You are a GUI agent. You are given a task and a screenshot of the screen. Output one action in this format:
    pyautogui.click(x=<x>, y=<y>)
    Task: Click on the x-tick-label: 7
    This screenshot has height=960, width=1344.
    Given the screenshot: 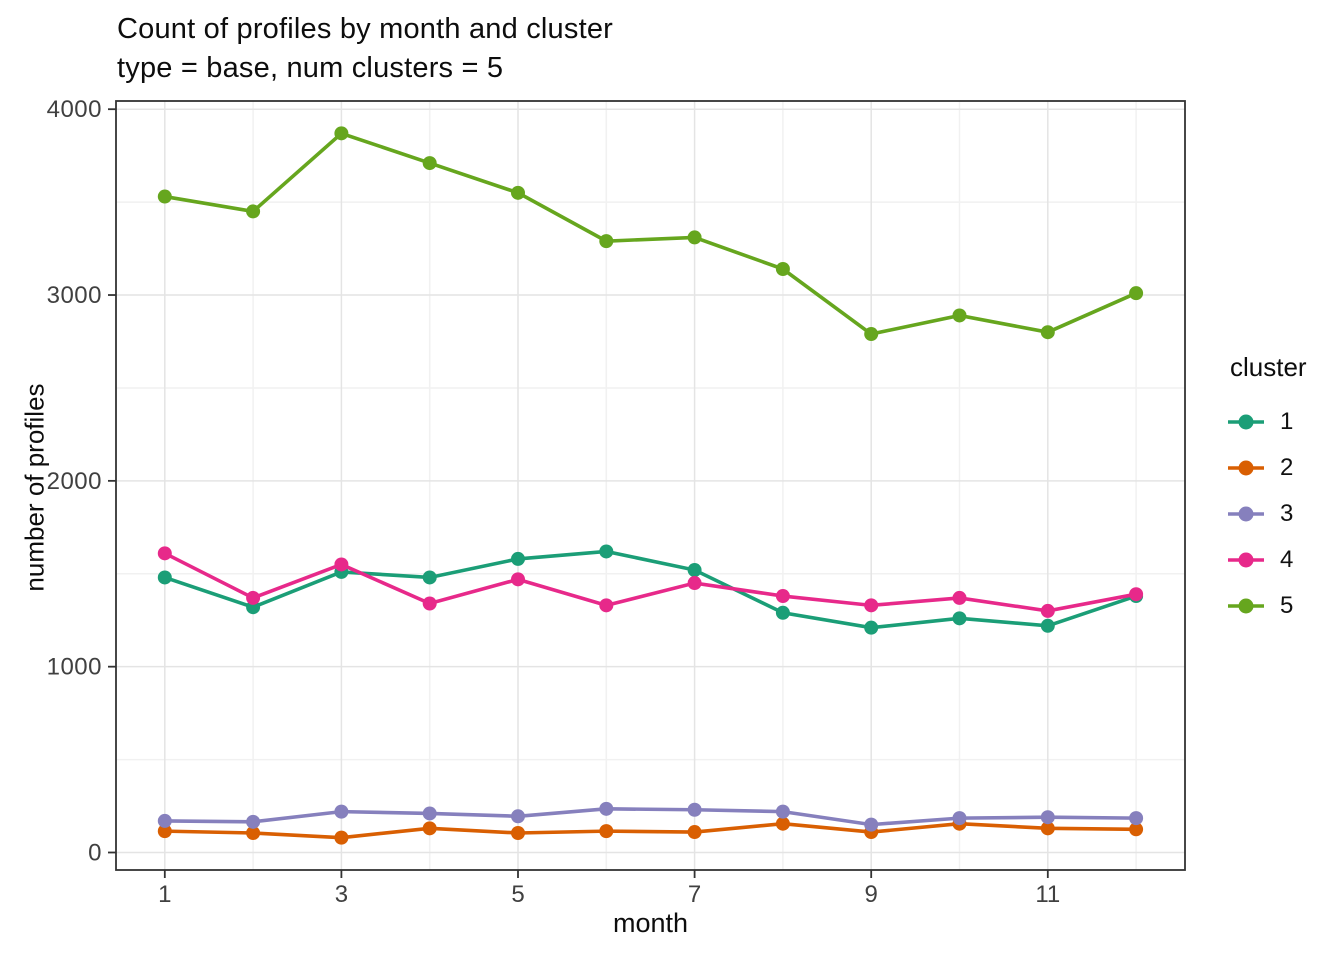 What is the action you would take?
    pyautogui.click(x=694, y=894)
    